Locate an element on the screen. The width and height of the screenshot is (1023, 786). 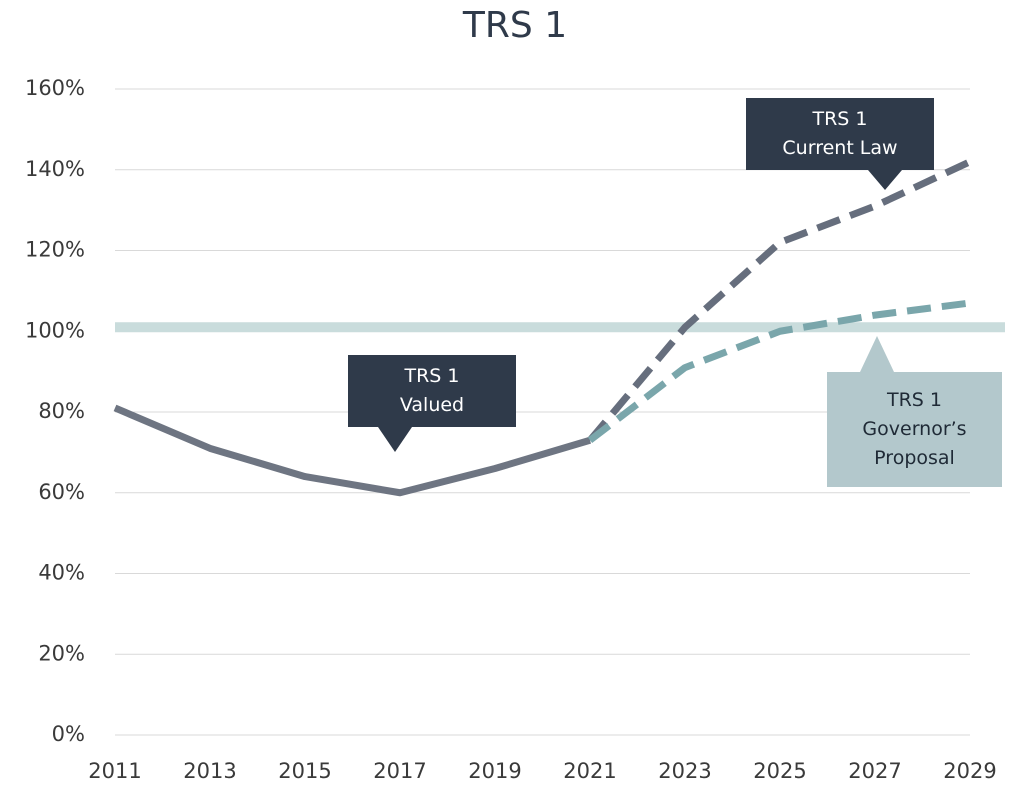
x-tick-label: 2021 is located at coordinates (589, 771).